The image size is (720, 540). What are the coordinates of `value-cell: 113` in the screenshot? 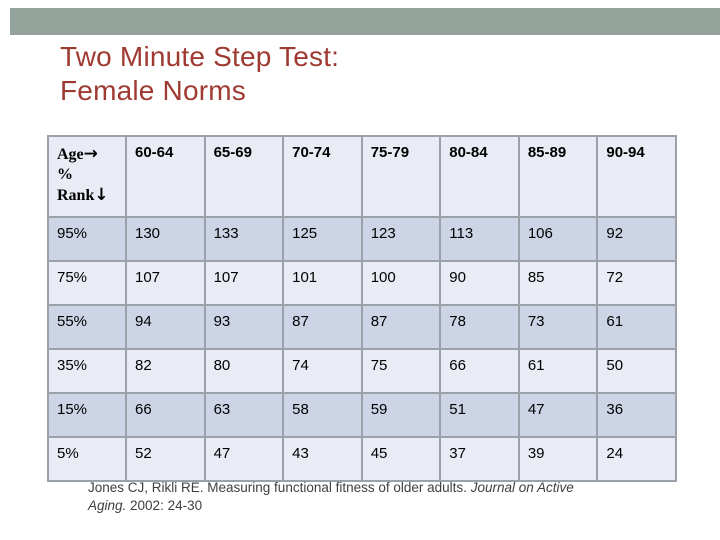 It's located at (479, 239).